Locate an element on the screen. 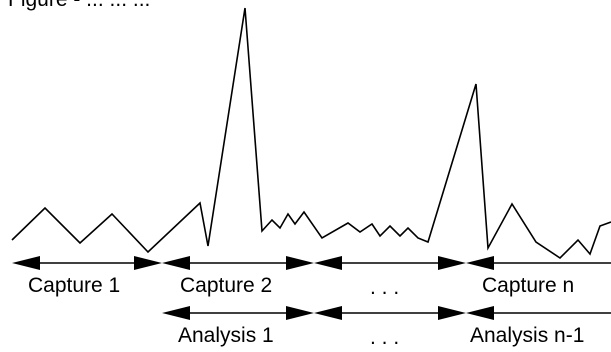  analysis-row-arrows is located at coordinates (386, 313).